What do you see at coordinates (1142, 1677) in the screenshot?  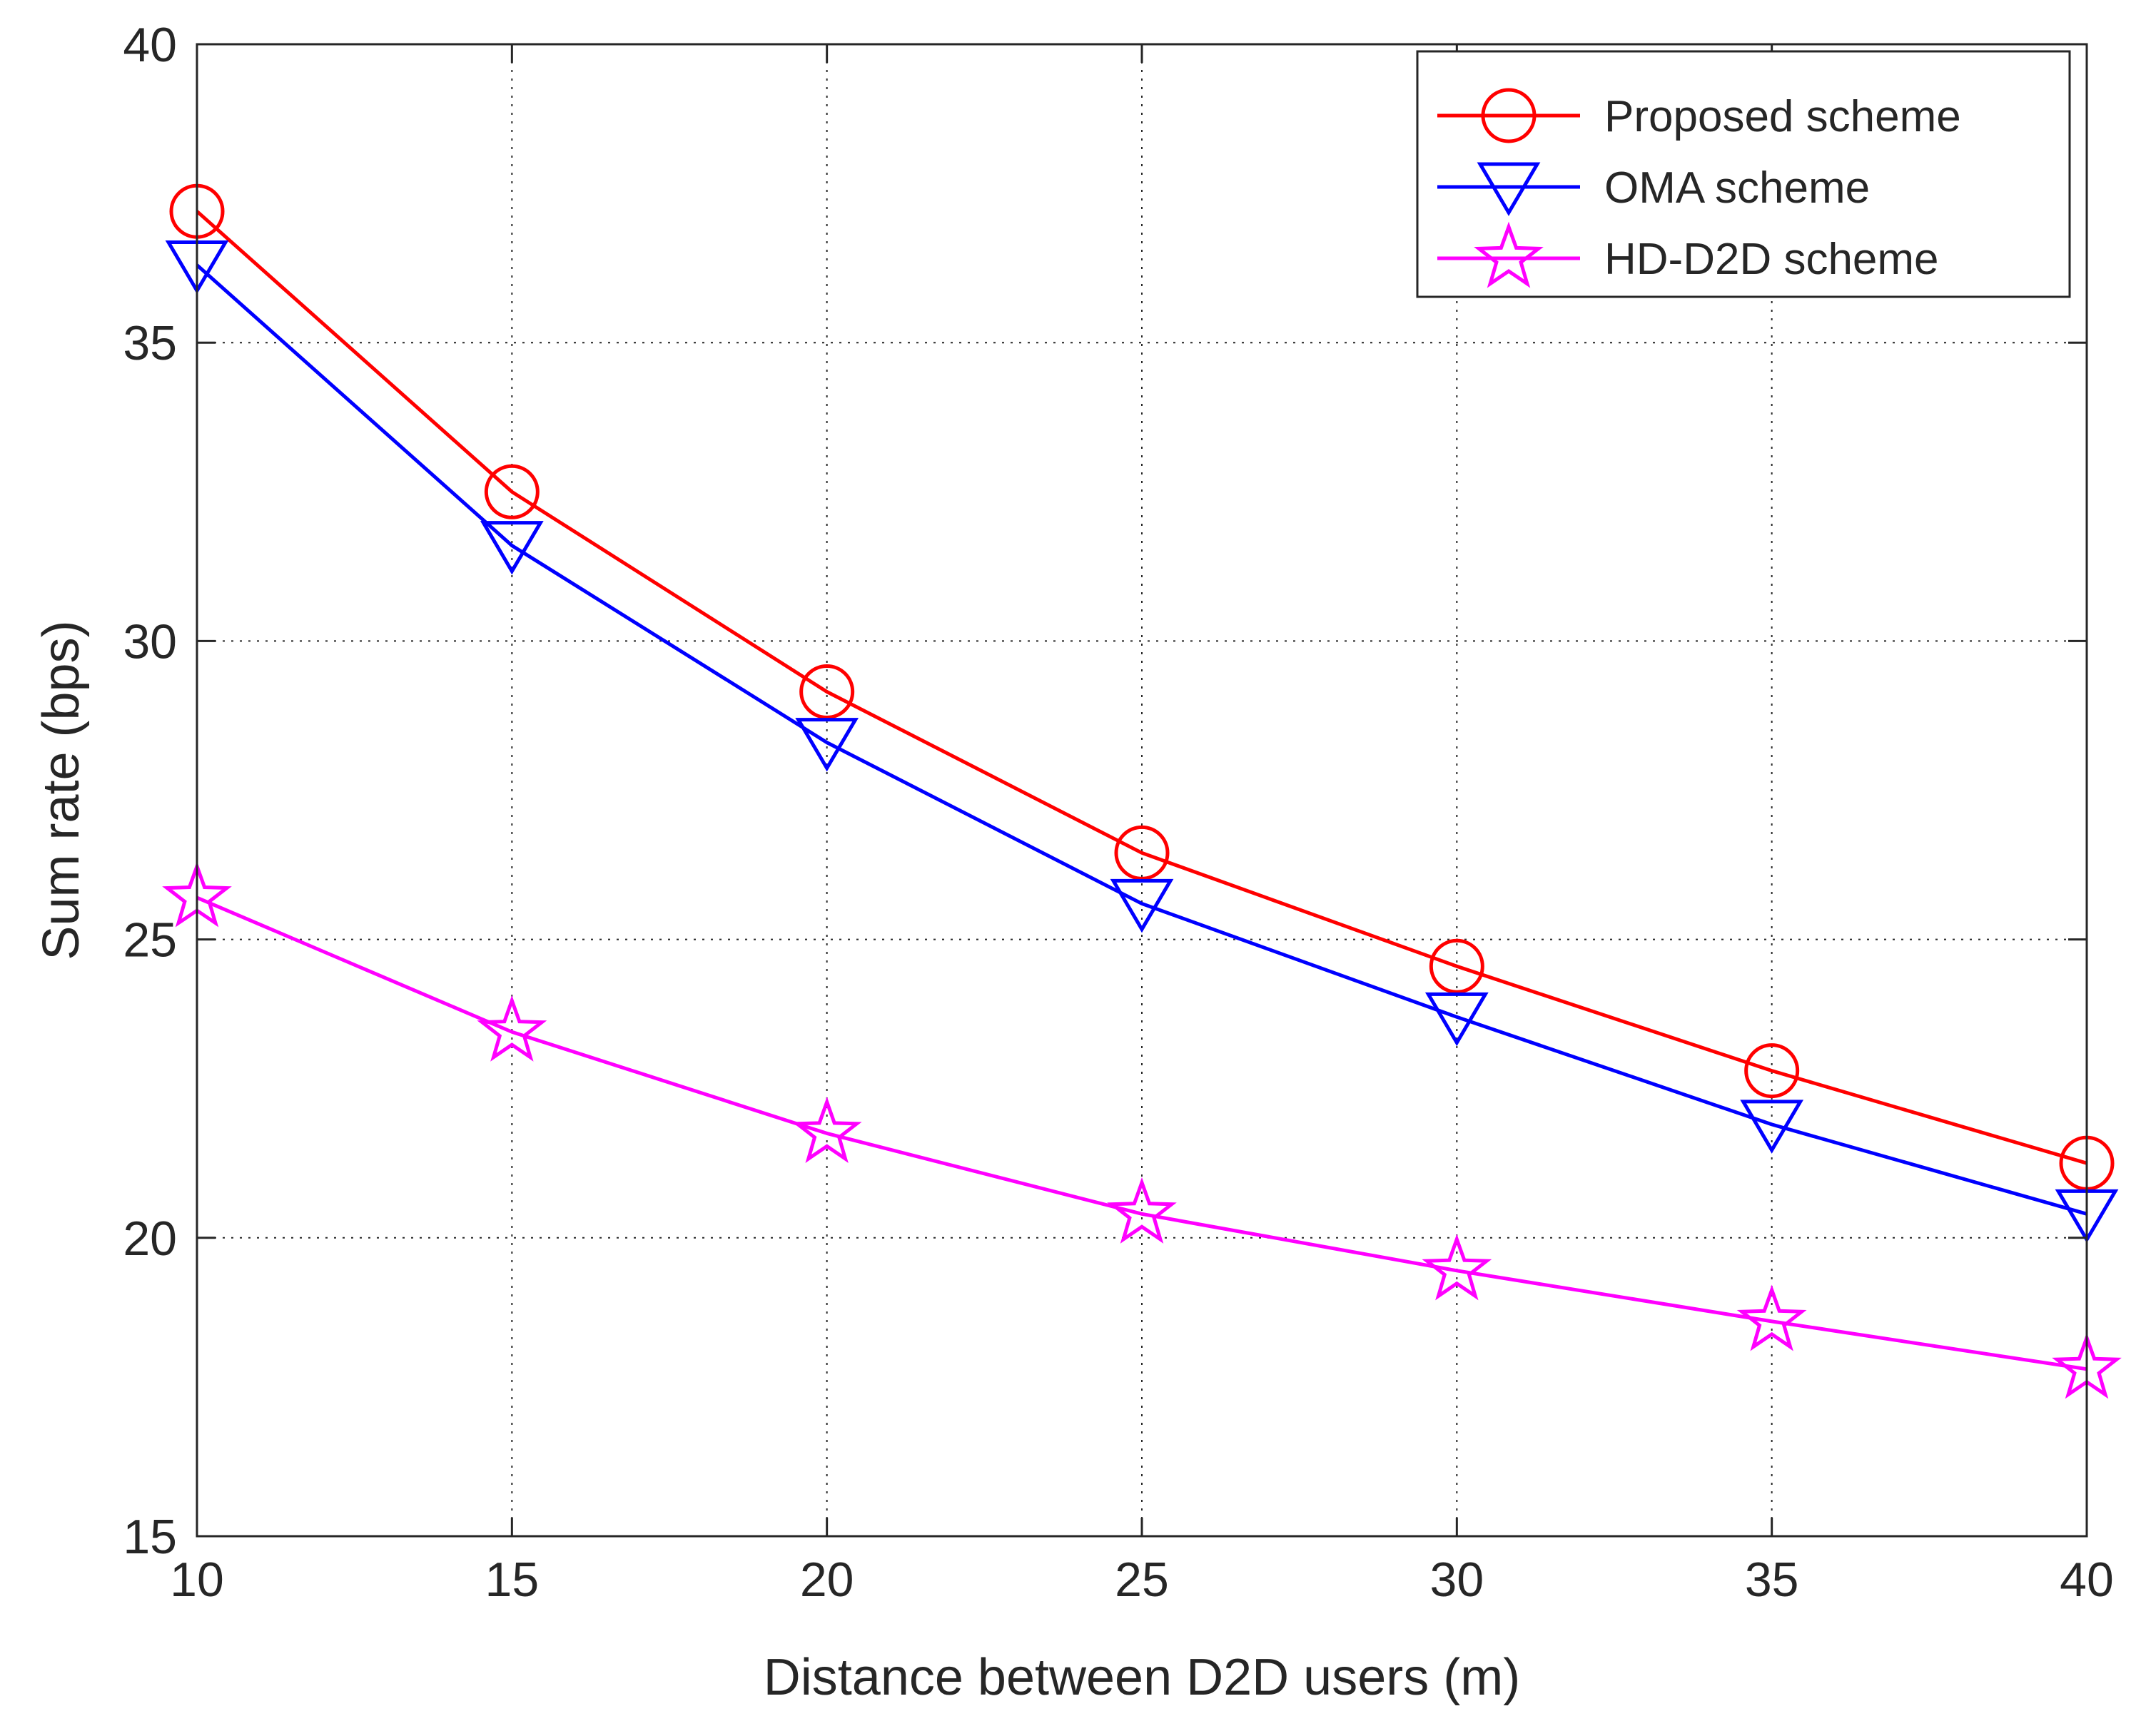 I see `x-axis-label: Distance between D2D users (m)` at bounding box center [1142, 1677].